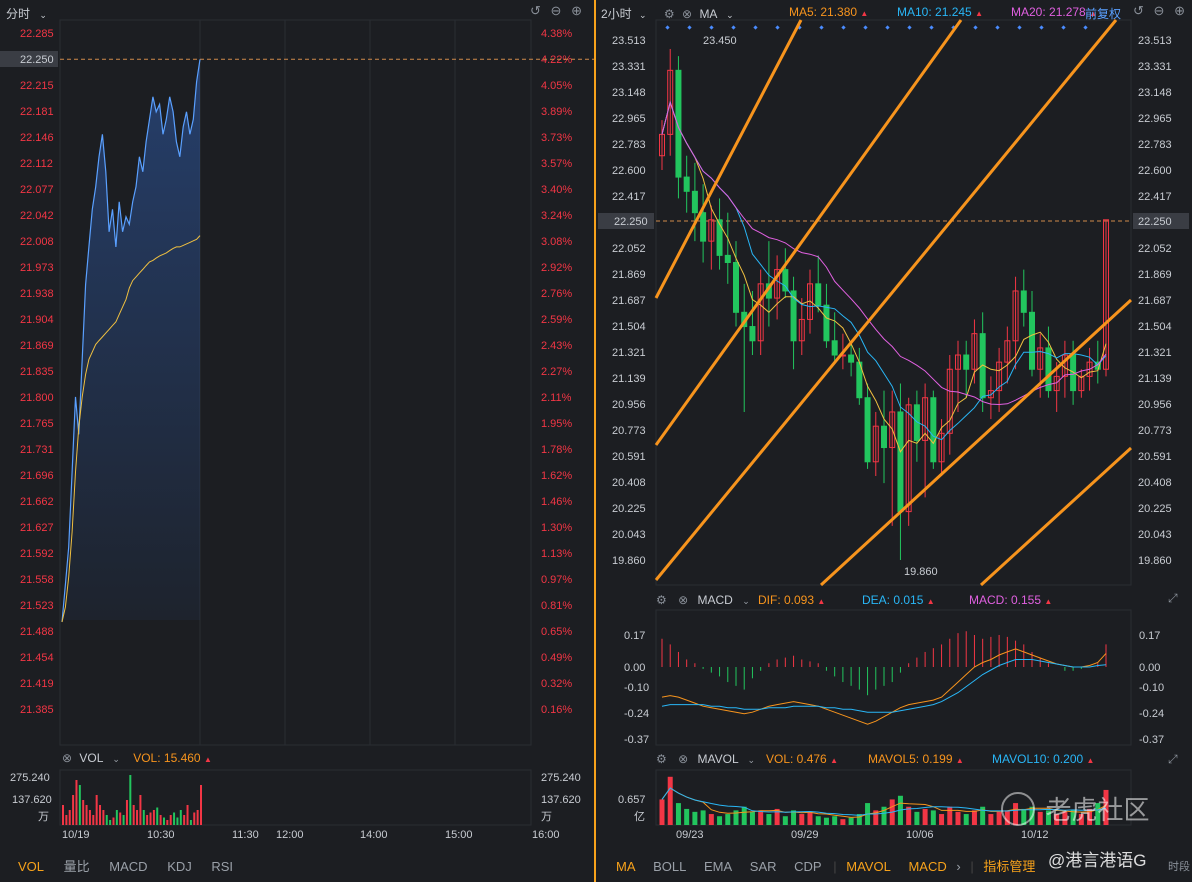 The height and width of the screenshot is (882, 1192). Describe the element at coordinates (958, 866) in the screenshot. I see `chevron-right-icon: ›` at that location.